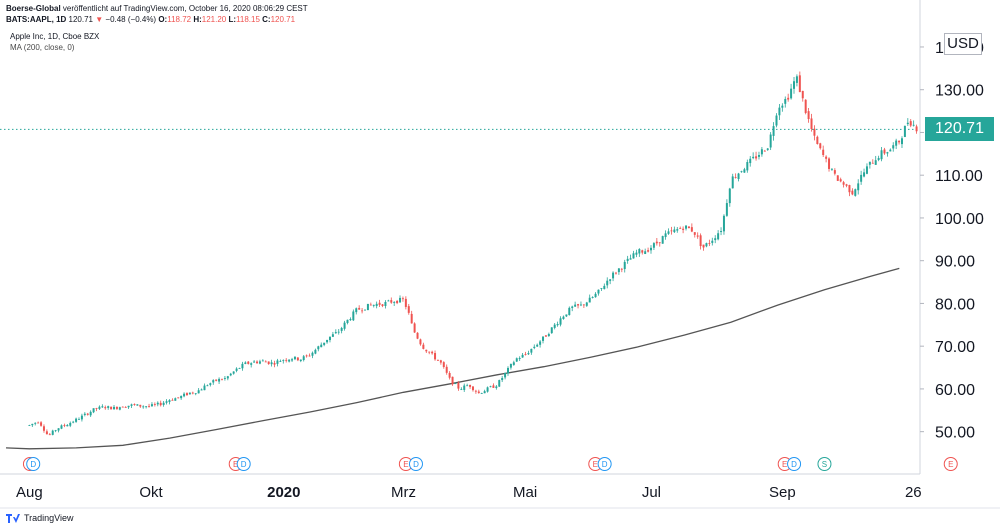 This screenshot has width=1000, height=531. Describe the element at coordinates (955, 433) in the screenshot. I see `price-tick-label: 50.00` at that location.